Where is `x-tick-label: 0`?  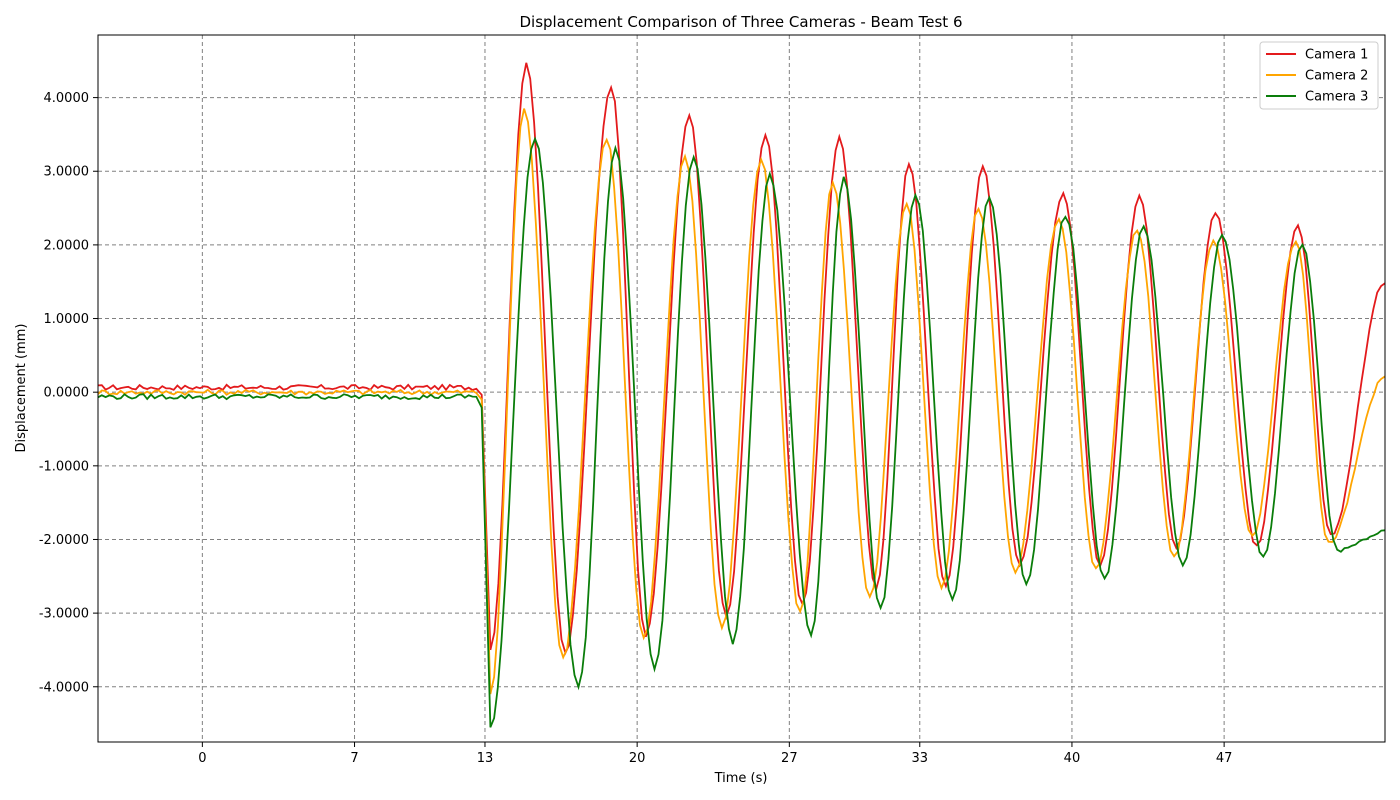
x-tick-label: 0 is located at coordinates (202, 758).